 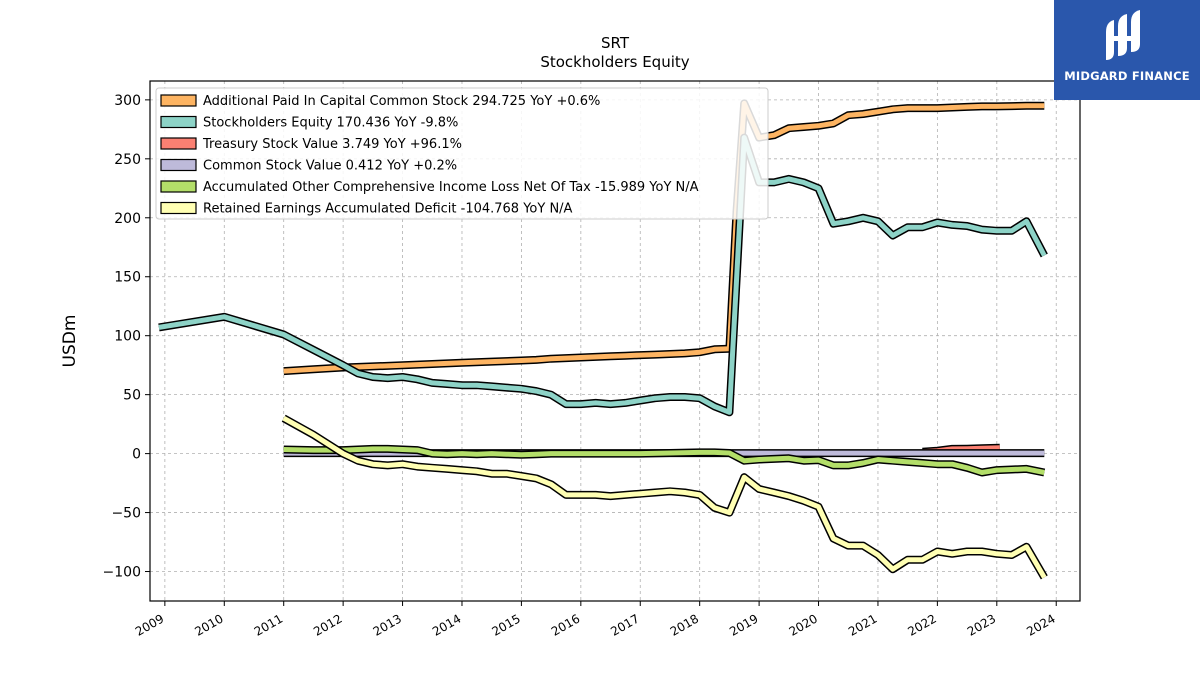 I want to click on y-tick-label: 150, so click(x=127, y=278).